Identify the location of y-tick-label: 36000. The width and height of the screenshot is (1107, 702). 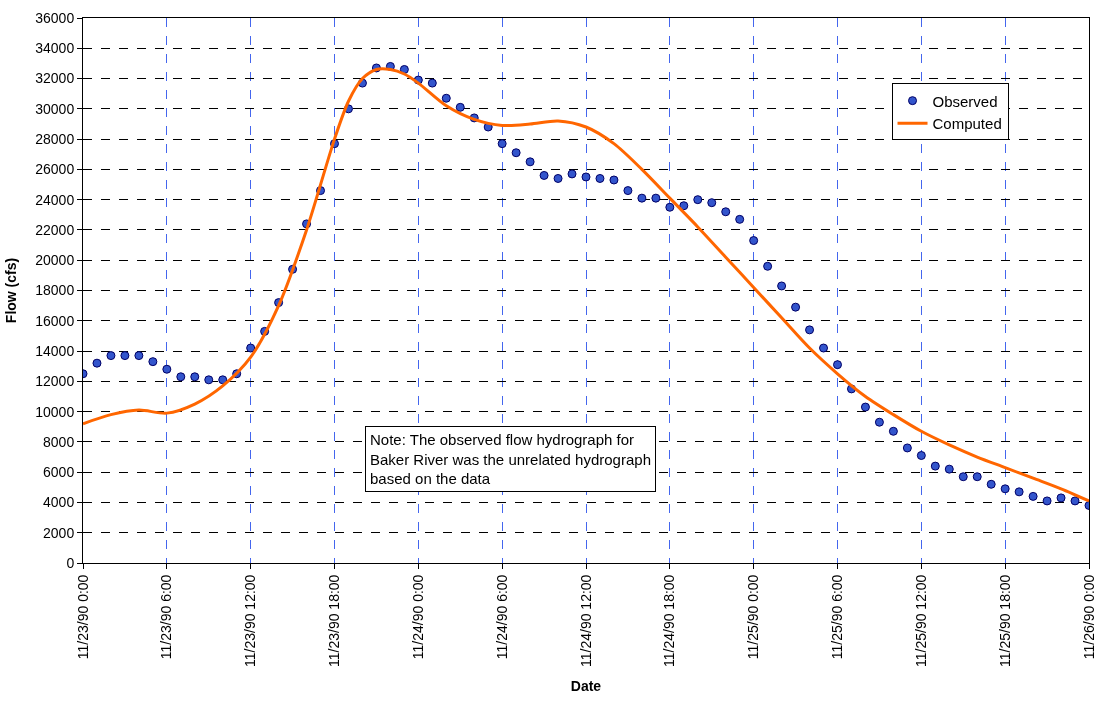
(55, 17).